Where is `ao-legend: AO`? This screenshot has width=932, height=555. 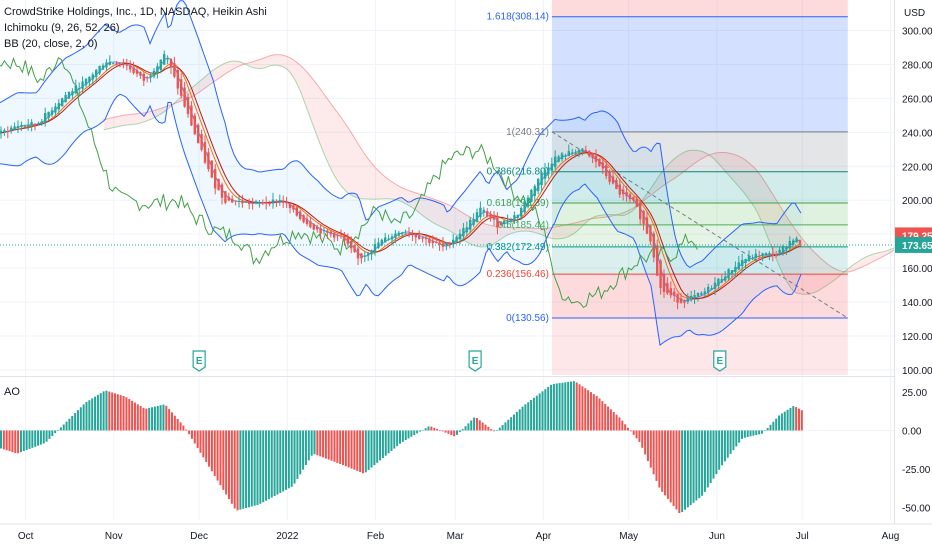
ao-legend: AO is located at coordinates (12, 392).